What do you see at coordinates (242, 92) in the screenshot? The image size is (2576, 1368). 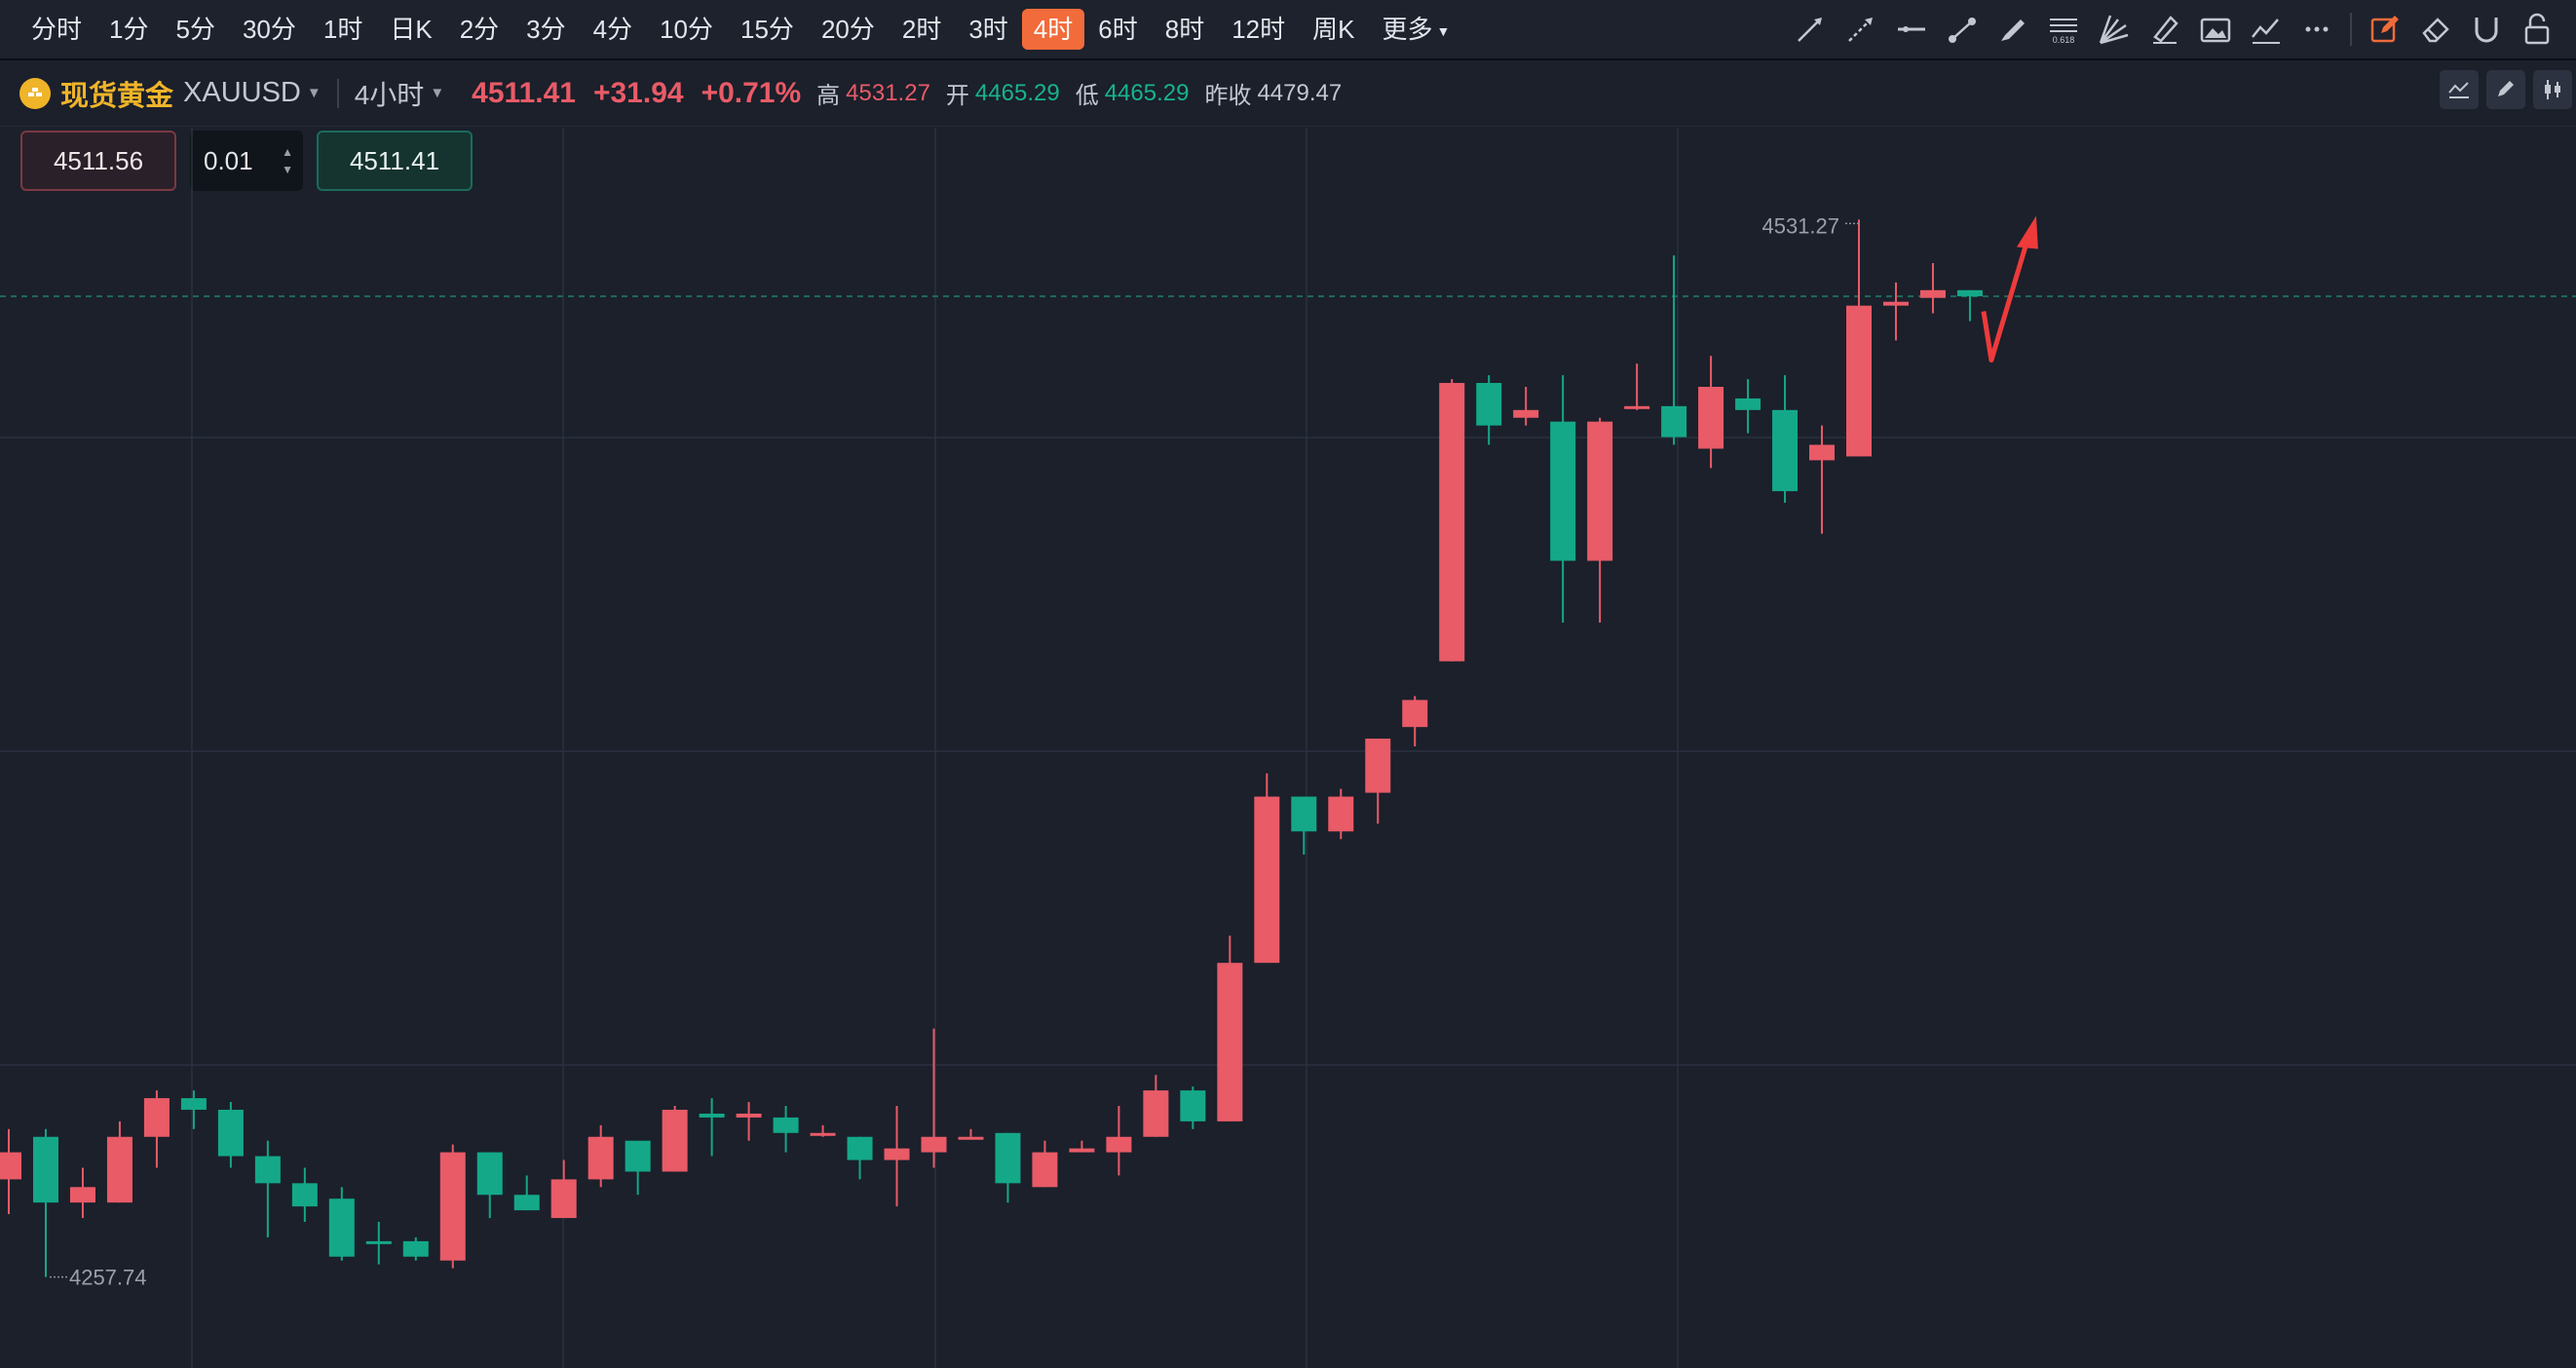 I see `symbol-code: XAUUSD` at bounding box center [242, 92].